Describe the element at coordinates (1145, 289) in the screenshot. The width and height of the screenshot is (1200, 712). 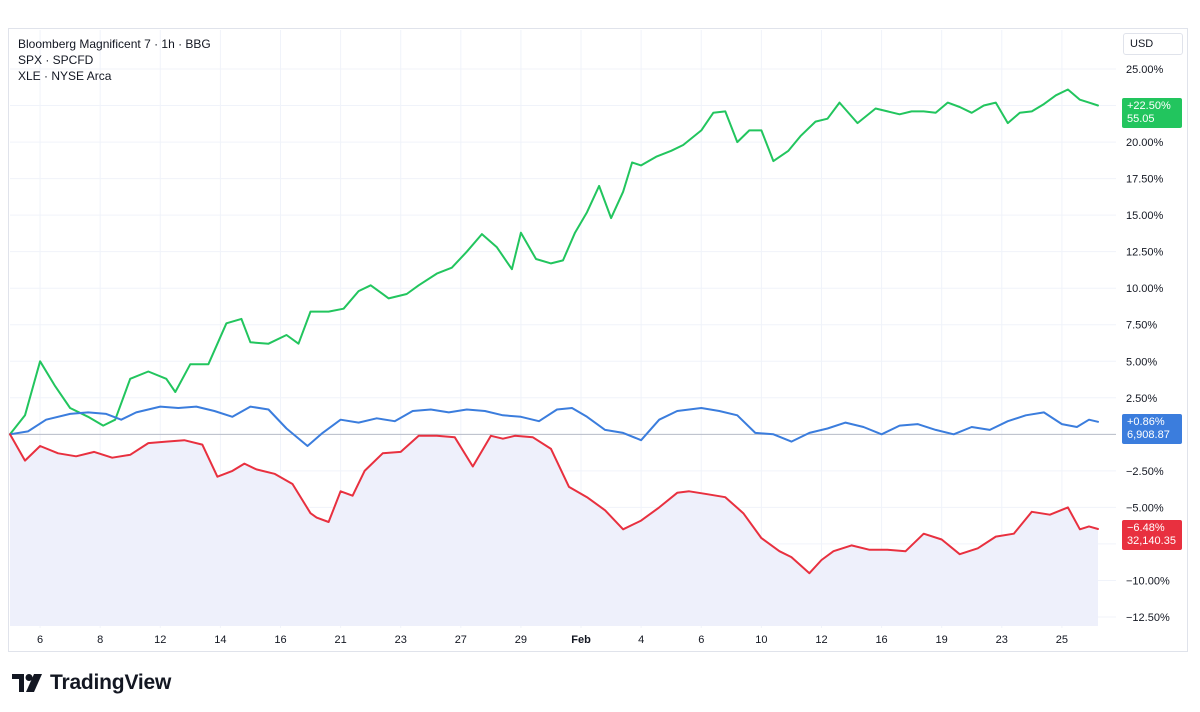
I see `y-tick-label: 10.00%` at that location.